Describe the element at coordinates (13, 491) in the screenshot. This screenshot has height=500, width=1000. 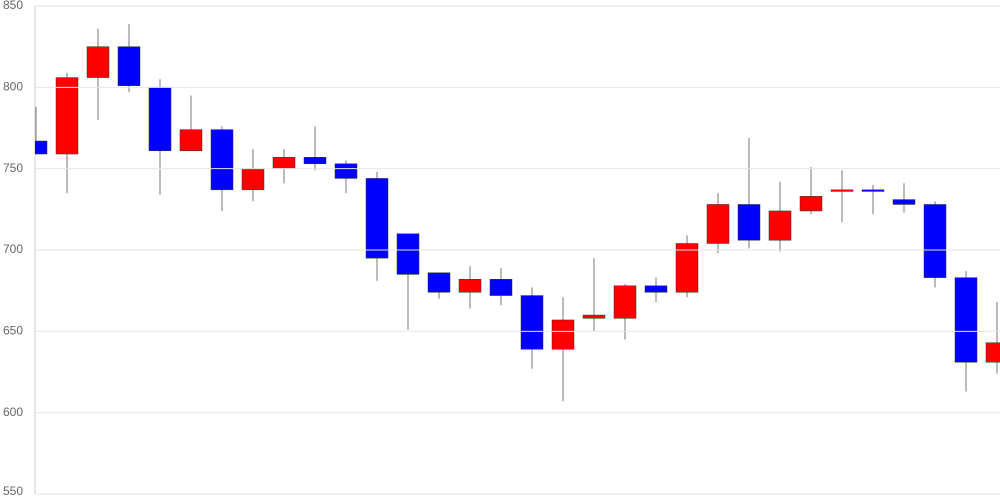
I see `y-tick-label: 550` at that location.